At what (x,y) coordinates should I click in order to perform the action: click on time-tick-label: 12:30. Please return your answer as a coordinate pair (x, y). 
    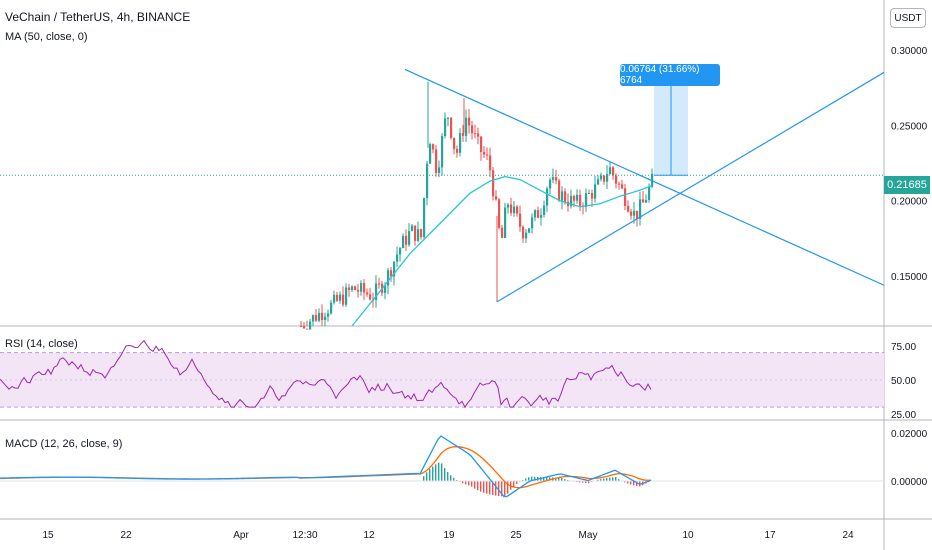
    Looking at the image, I should click on (304, 535).